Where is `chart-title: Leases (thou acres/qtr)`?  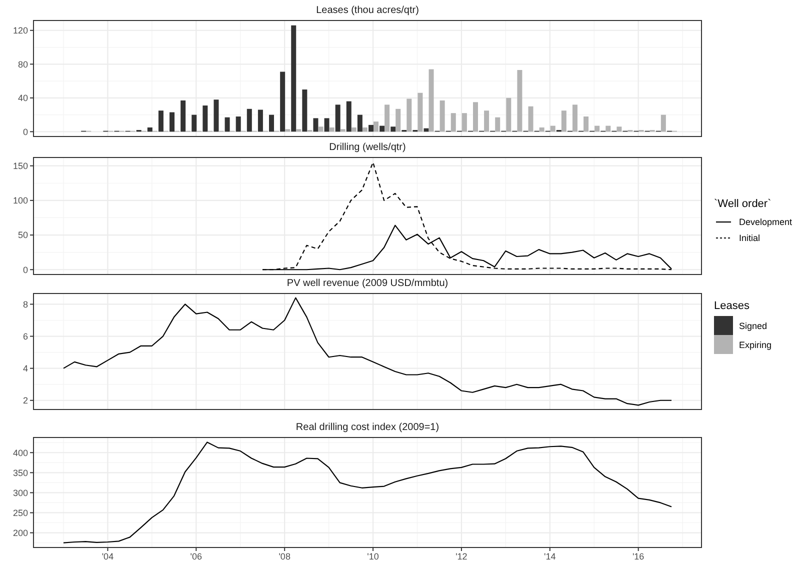 chart-title: Leases (thou acres/qtr) is located at coordinates (367, 11).